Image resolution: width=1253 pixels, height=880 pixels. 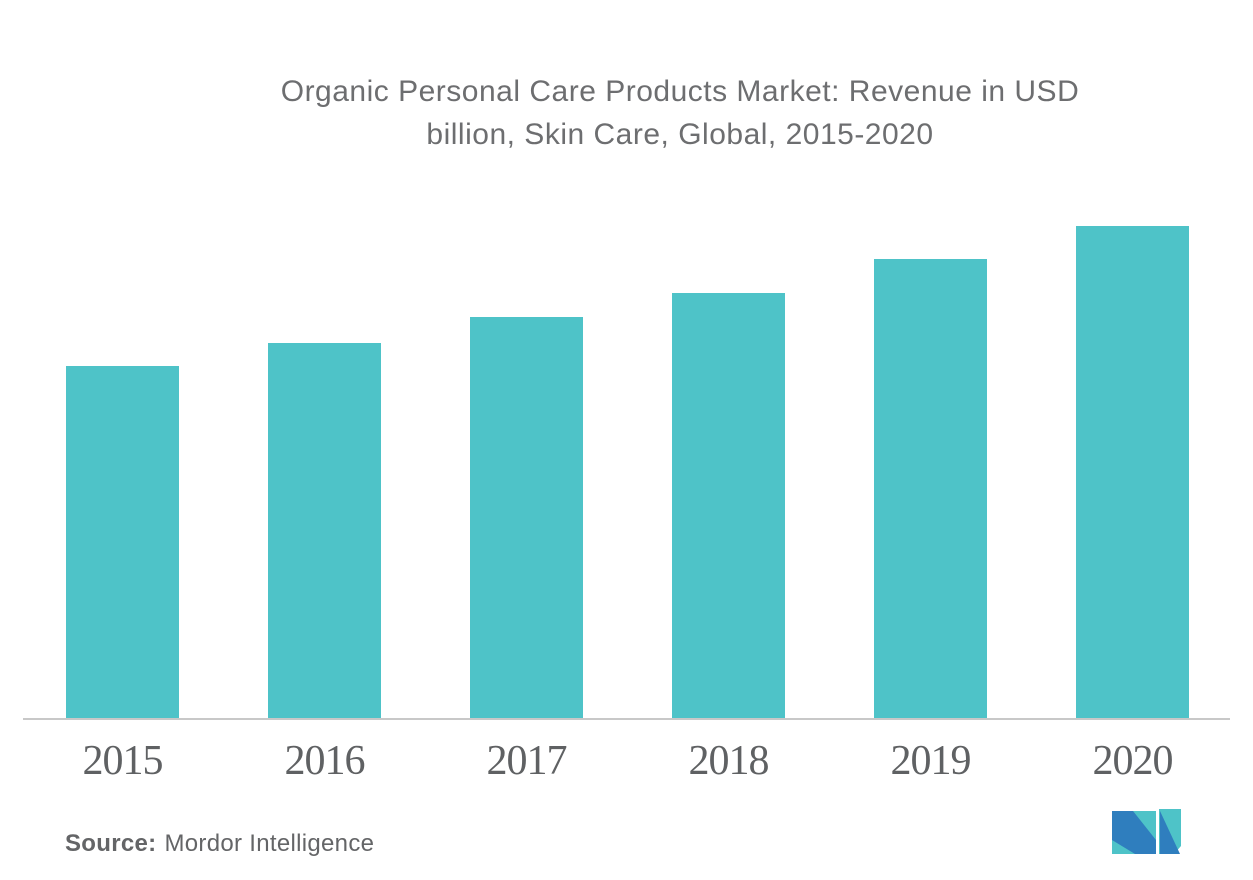 What do you see at coordinates (728, 506) in the screenshot?
I see `bar-2018` at bounding box center [728, 506].